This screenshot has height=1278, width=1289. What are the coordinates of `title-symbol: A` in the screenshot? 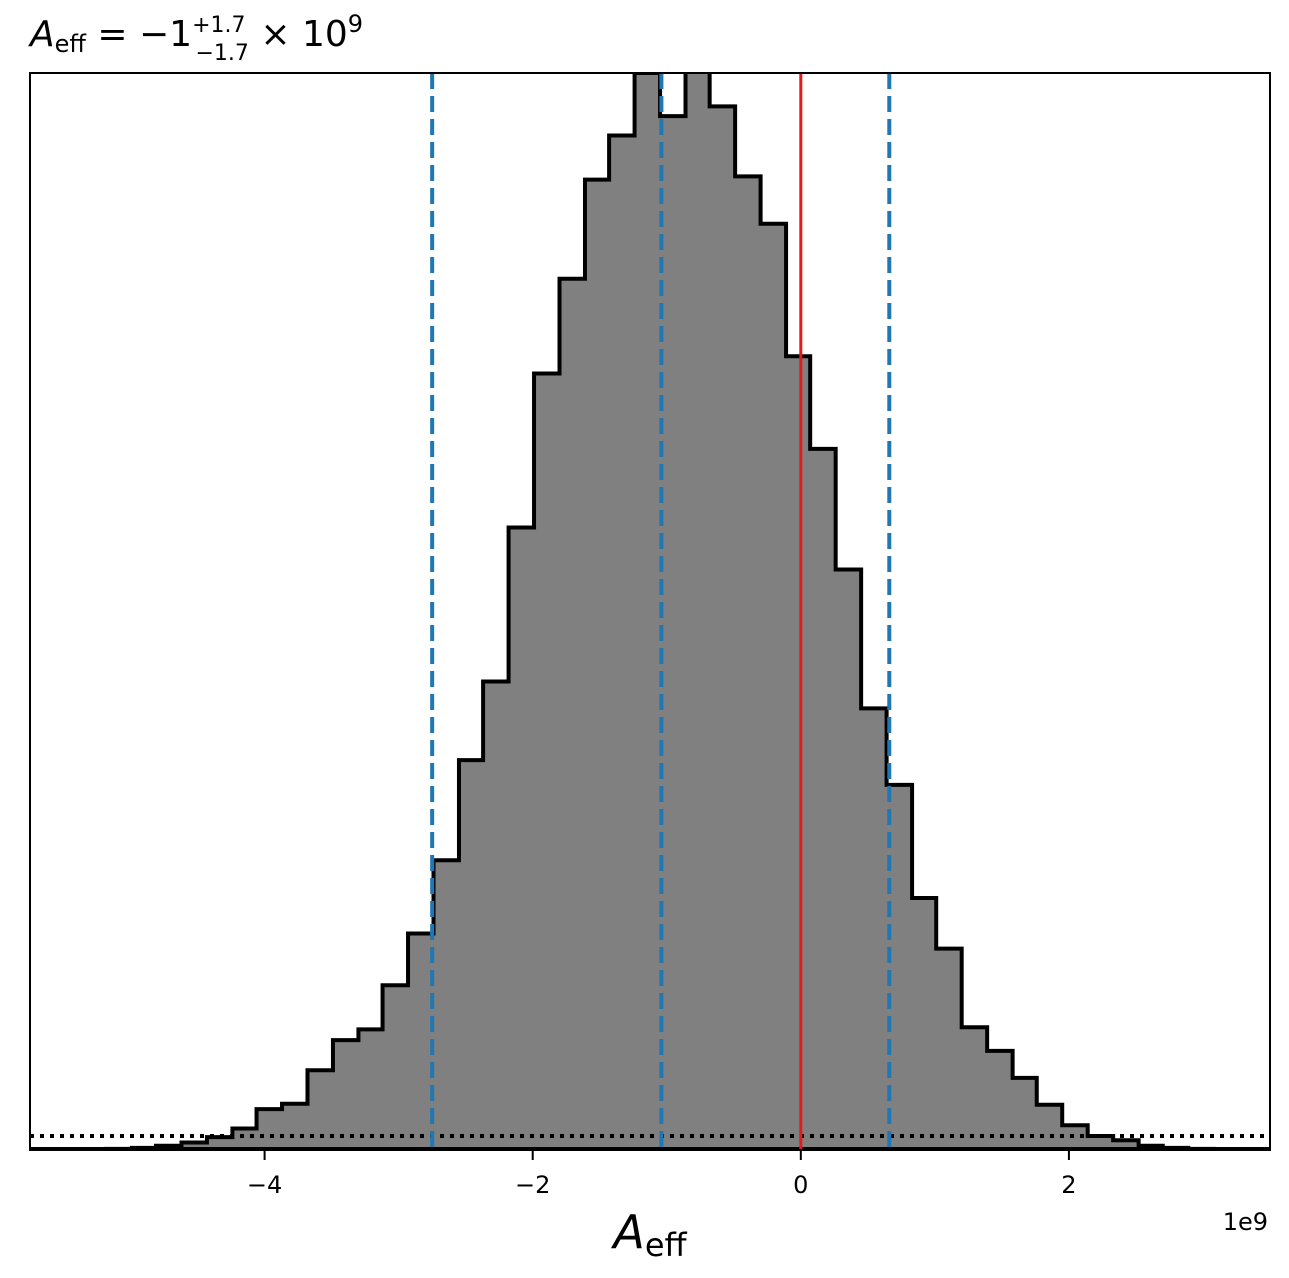 It's located at (41, 34).